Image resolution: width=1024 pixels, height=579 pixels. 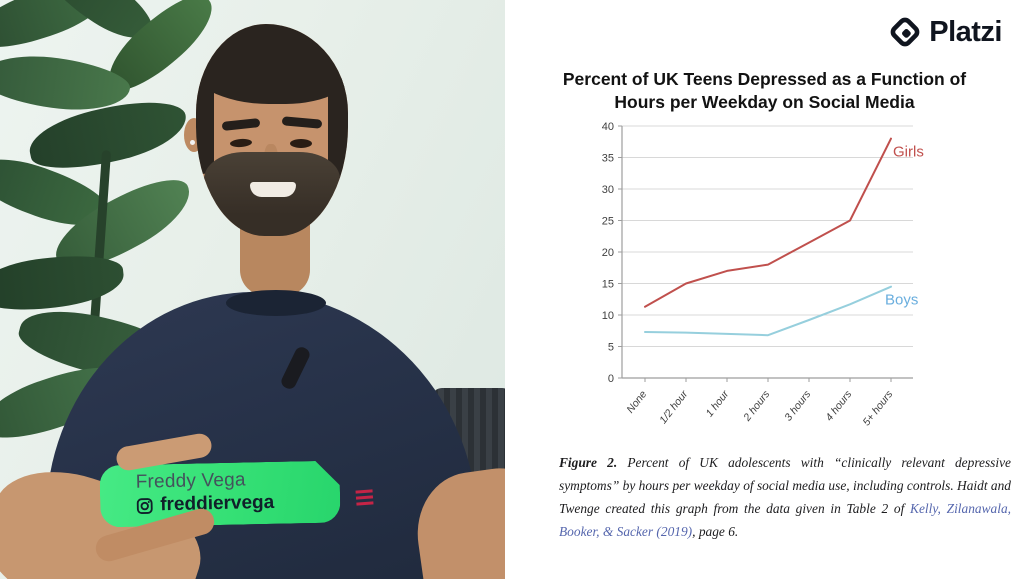 What do you see at coordinates (608, 190) in the screenshot?
I see `svg-text: 30` at bounding box center [608, 190].